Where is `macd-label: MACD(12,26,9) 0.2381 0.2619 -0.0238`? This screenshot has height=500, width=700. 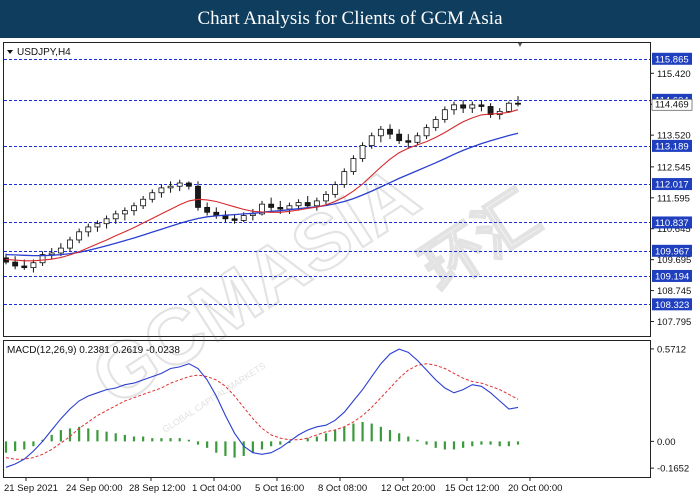
macd-label: MACD(12,26,9) 0.2381 0.2619 -0.0238 is located at coordinates (93, 350).